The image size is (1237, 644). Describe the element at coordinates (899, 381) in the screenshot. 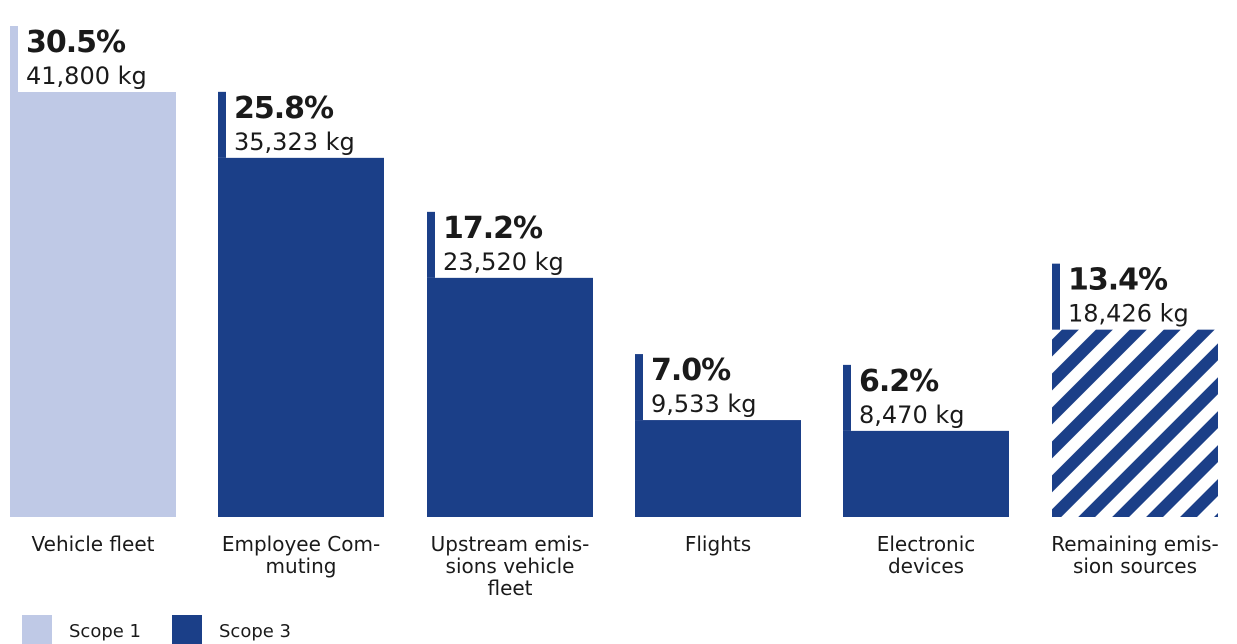

I see `percent-label-5: 6.2%` at that location.